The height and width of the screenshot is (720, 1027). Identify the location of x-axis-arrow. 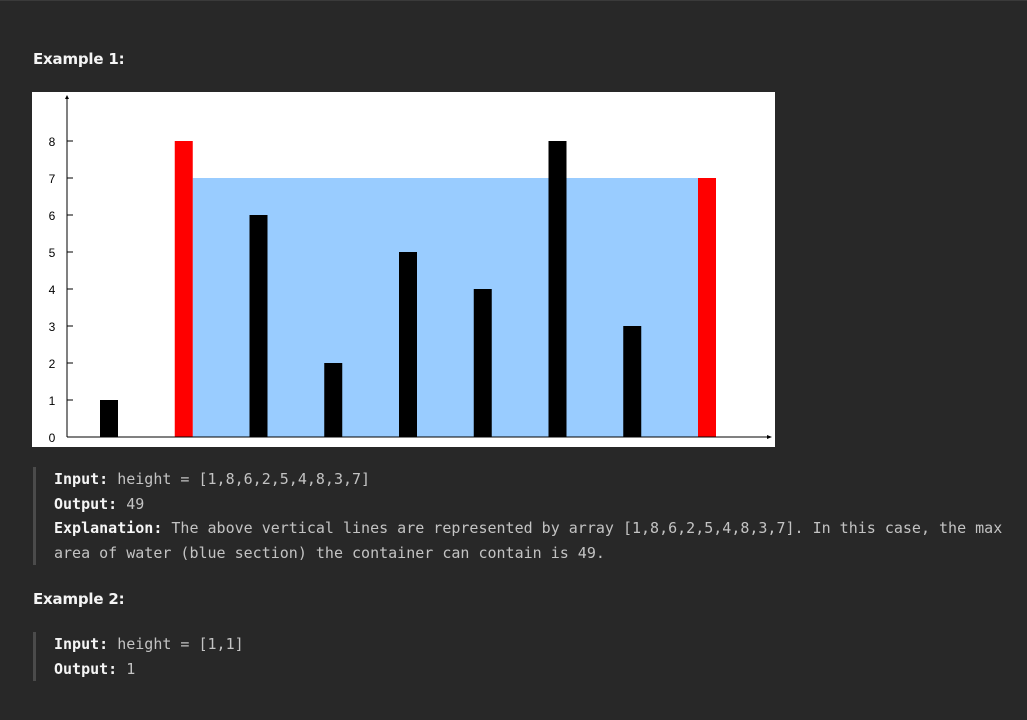
(769, 437).